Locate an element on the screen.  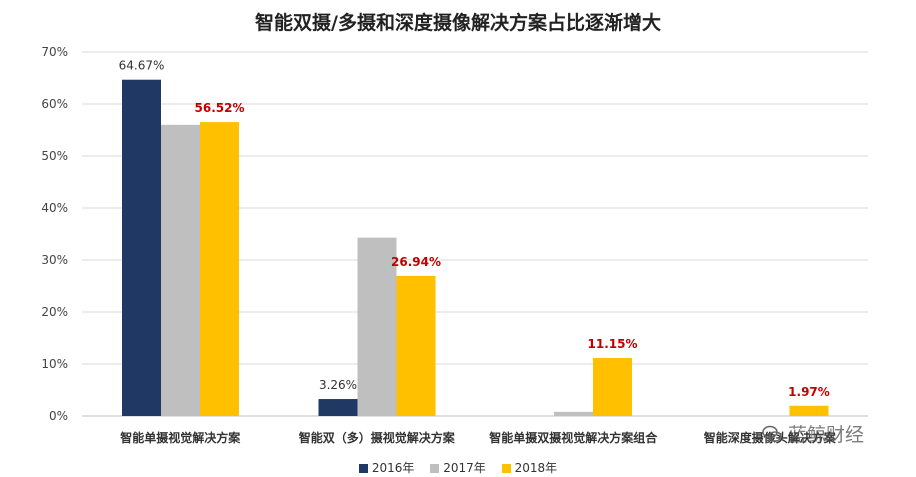
legend-label-2017: 2017年 is located at coordinates (464, 468).